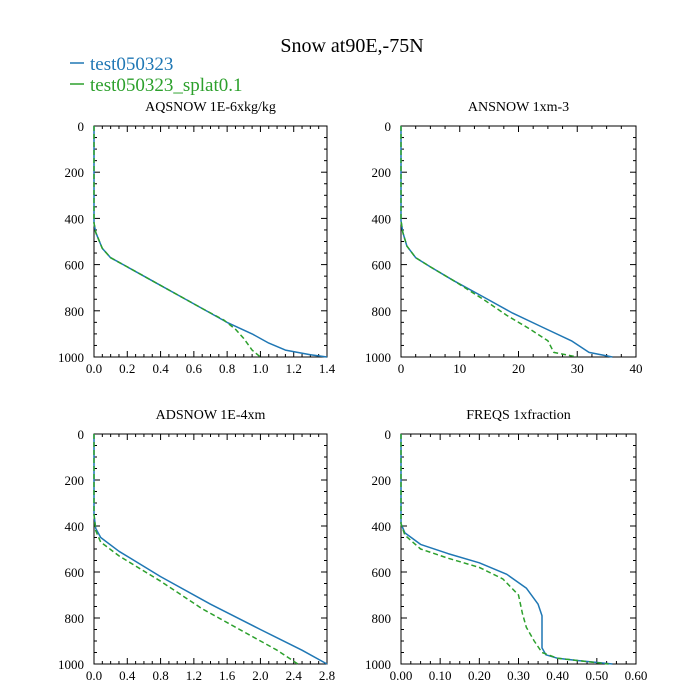 This screenshot has width=700, height=700. What do you see at coordinates (557, 675) in the screenshot?
I see `x-tick-label: 0.40` at bounding box center [557, 675].